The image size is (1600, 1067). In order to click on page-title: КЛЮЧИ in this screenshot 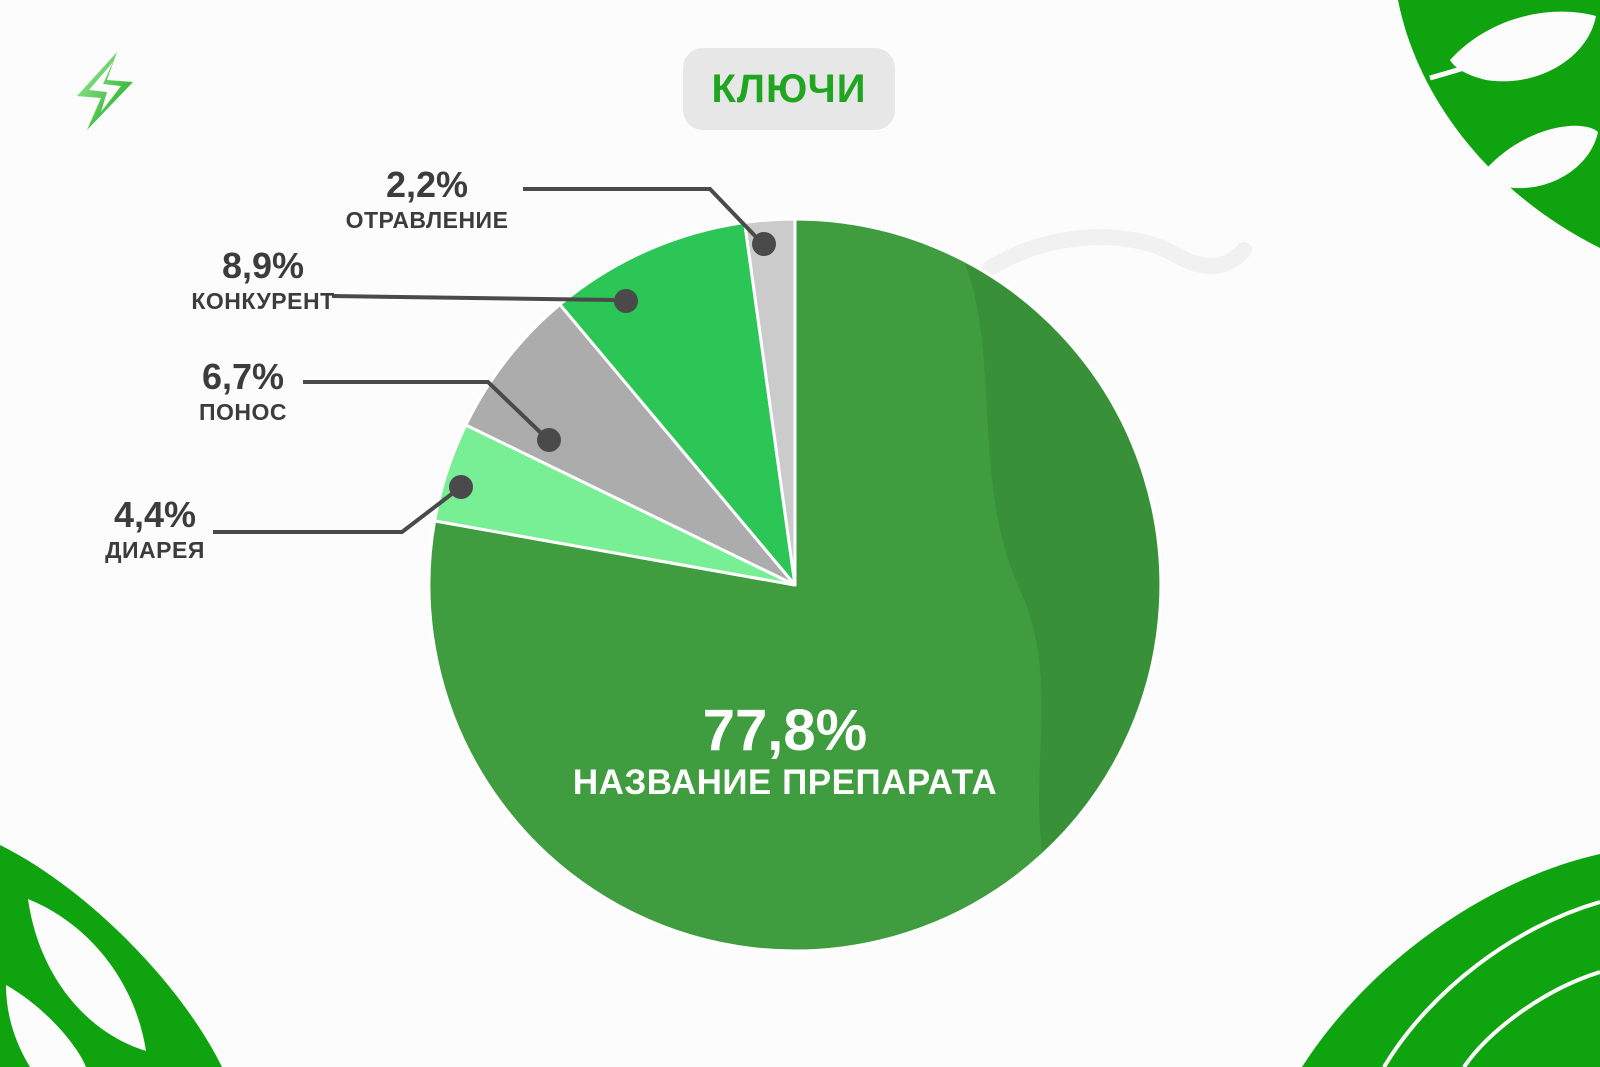, I will do `click(789, 88)`.